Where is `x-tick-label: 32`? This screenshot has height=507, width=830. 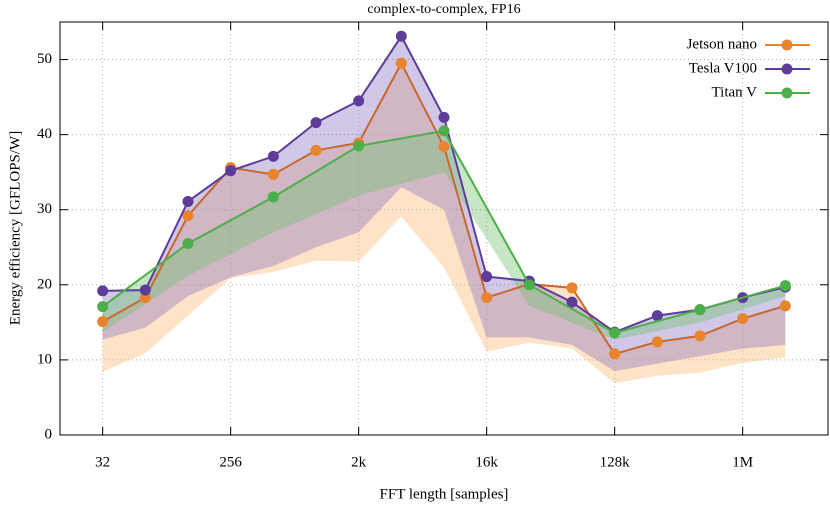 x-tick-label: 32 is located at coordinates (102, 462).